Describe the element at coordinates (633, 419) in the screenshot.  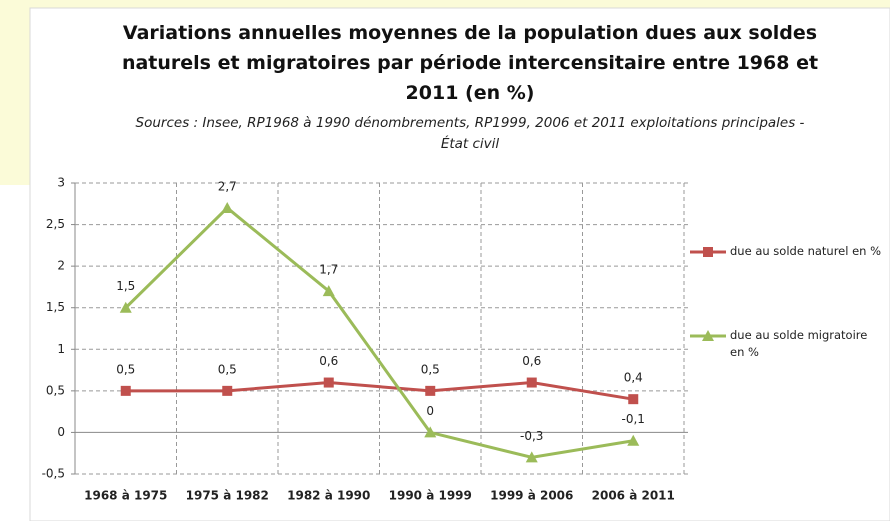
I see `data-label: -0,1` at that location.